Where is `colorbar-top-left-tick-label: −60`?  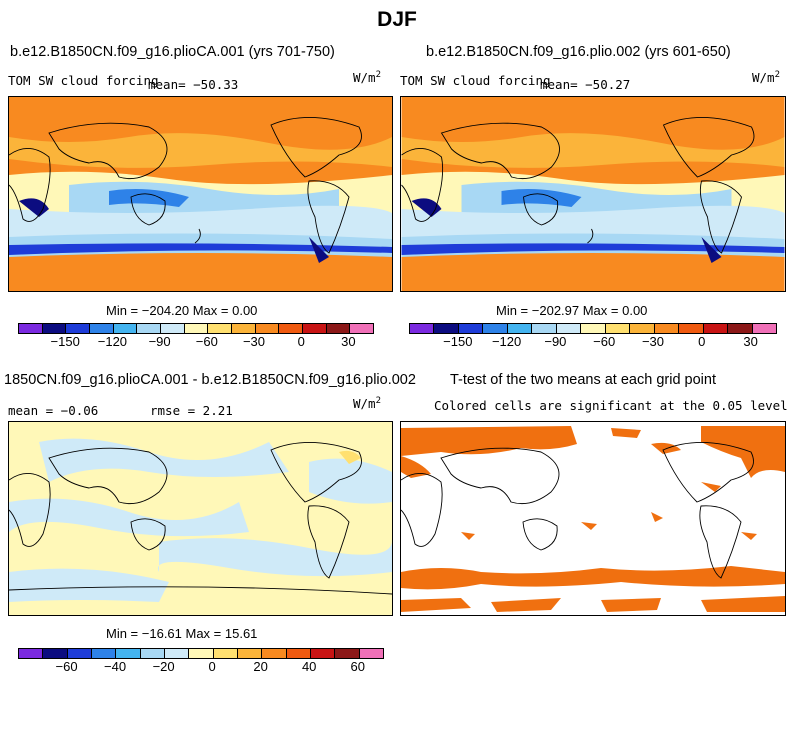
colorbar-top-left-tick-label: −60 is located at coordinates (206, 341).